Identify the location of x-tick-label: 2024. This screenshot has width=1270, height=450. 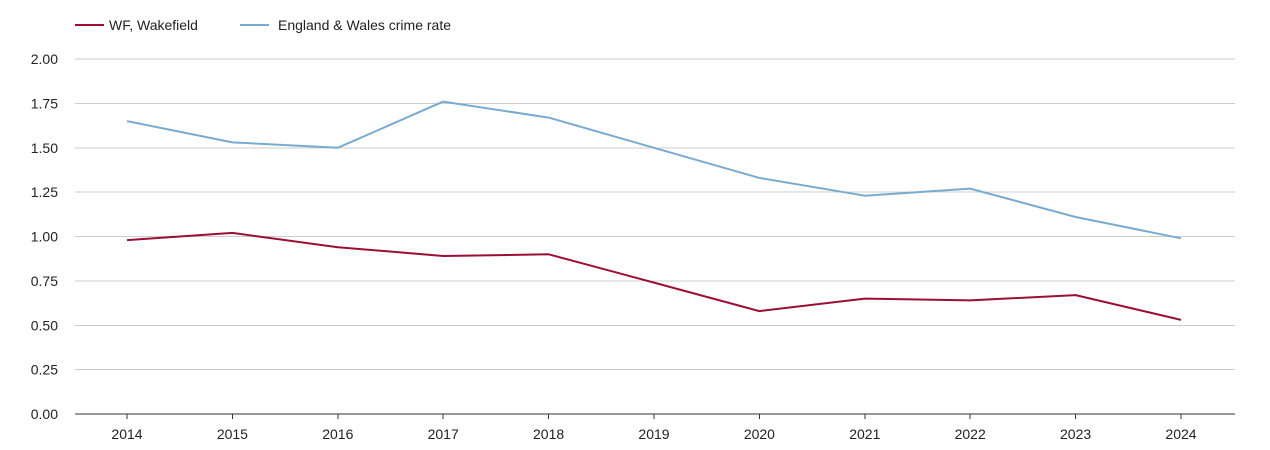
(1180, 434).